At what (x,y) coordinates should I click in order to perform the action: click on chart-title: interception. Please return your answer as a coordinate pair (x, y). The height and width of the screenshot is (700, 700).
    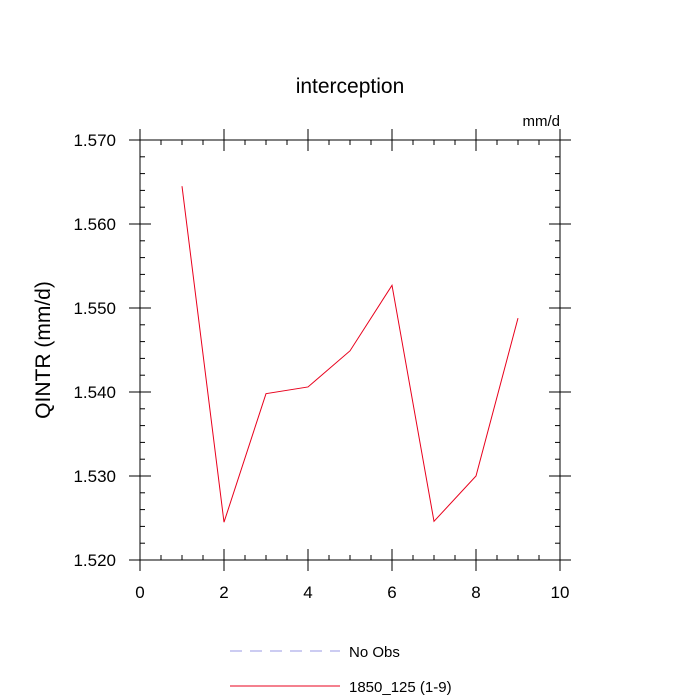
    Looking at the image, I should click on (350, 86).